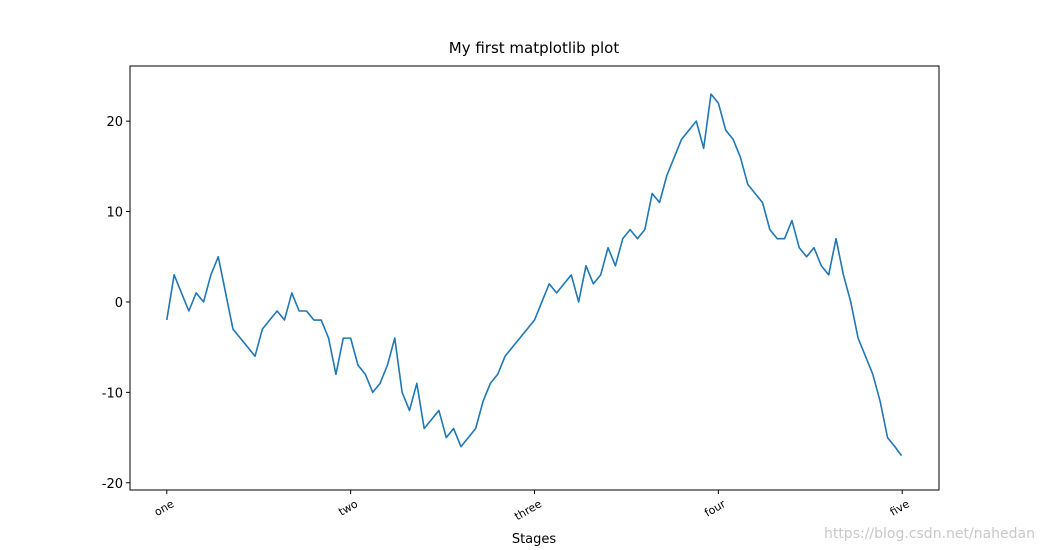 This screenshot has width=1043, height=550. Describe the element at coordinates (119, 303) in the screenshot. I see `y-tick-label: 0` at that location.